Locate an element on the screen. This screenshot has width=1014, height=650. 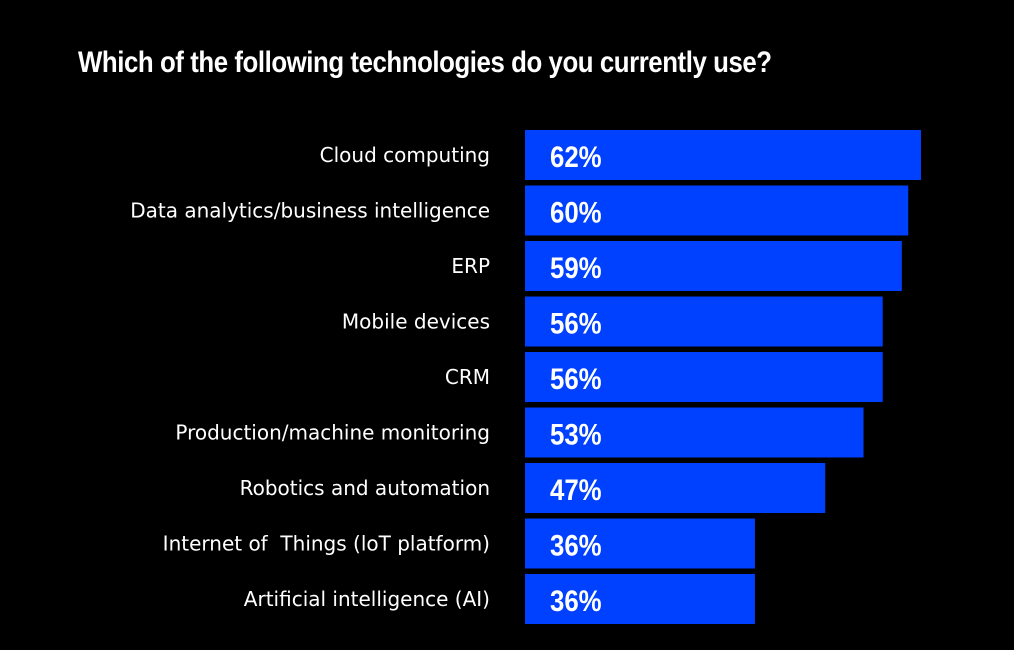
category-label: Production/machine monitoring is located at coordinates (332, 433).